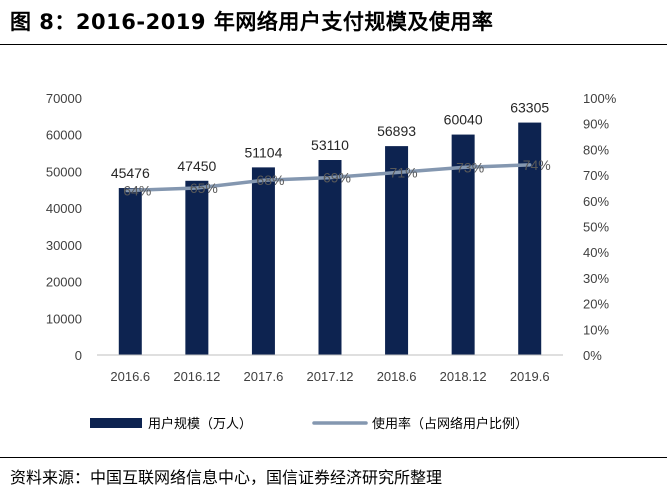 Image resolution: width=667 pixels, height=491 pixels. What do you see at coordinates (450, 424) in the screenshot?
I see `legend-line-label: 使用率（占网络用户比例）` at bounding box center [450, 424].